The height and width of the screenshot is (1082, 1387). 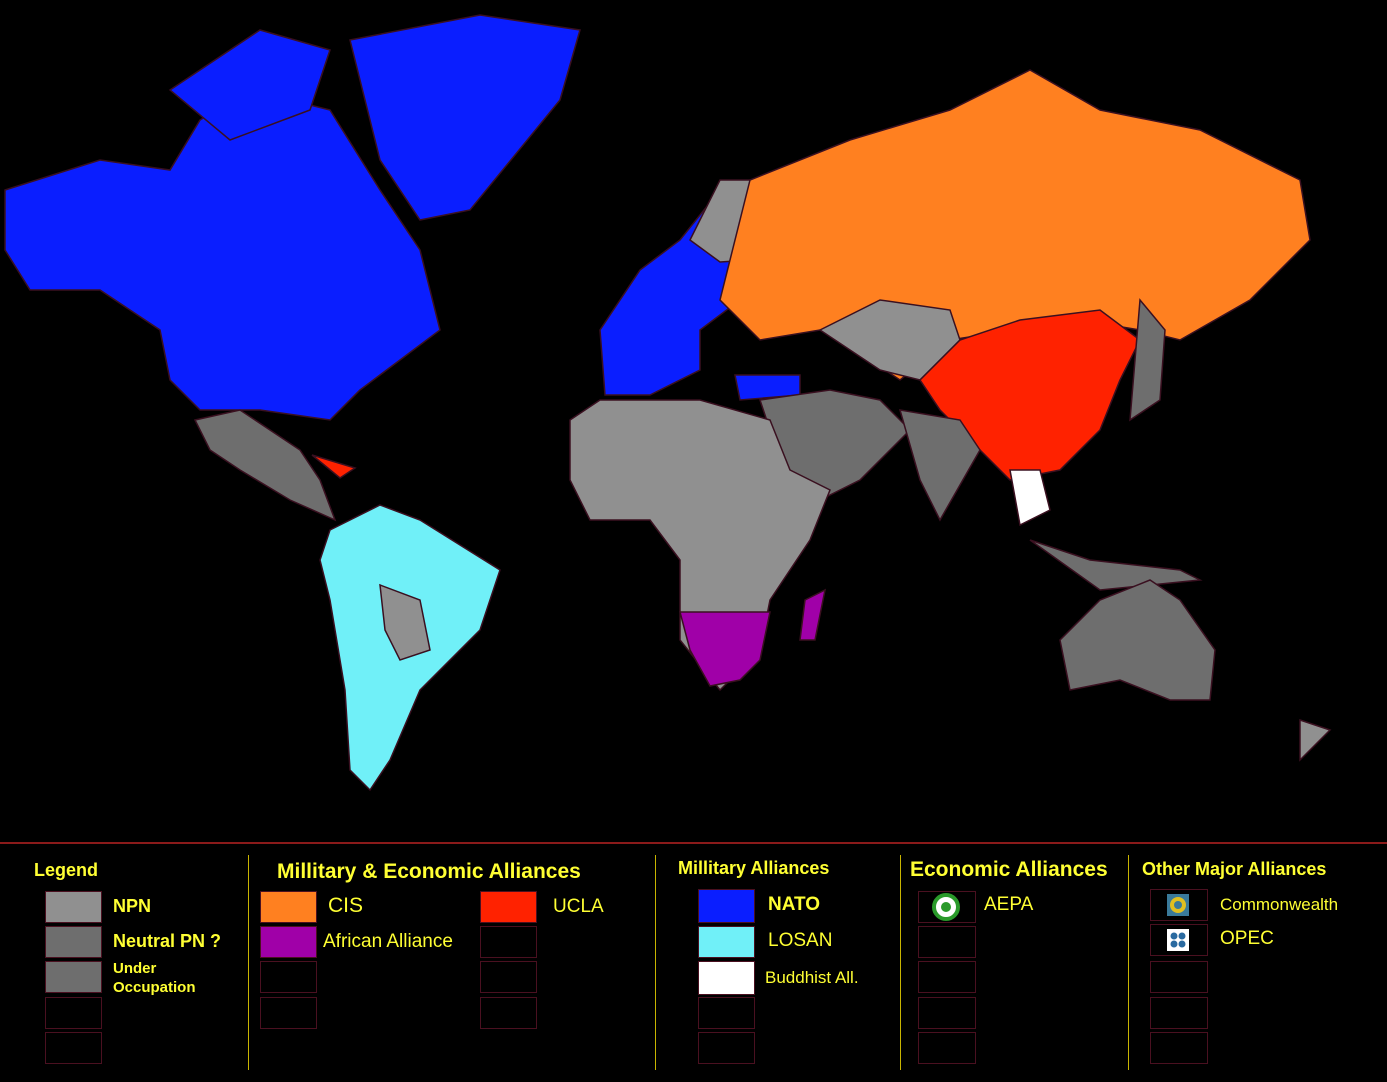 I want to click on opec-emblem, so click(x=1178, y=940).